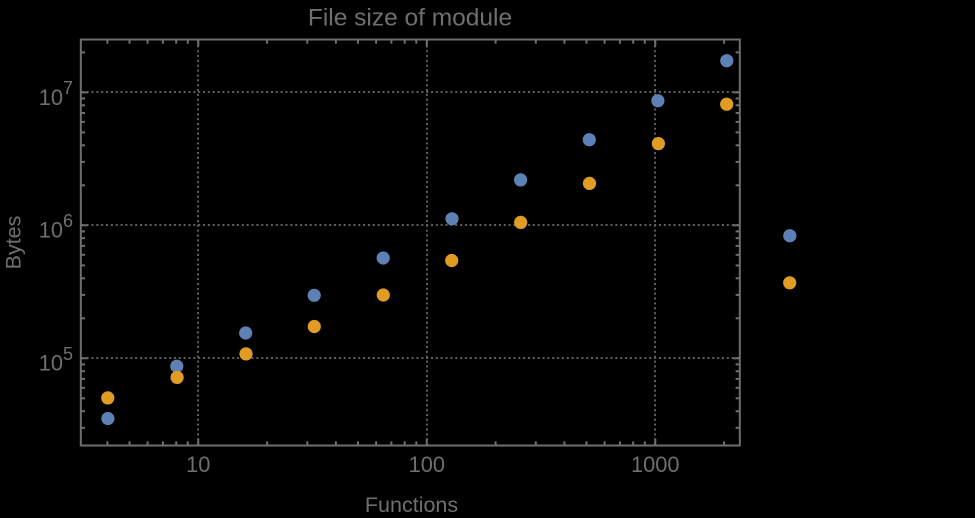 The width and height of the screenshot is (975, 518). I want to click on svg-text: File size of module, so click(410, 17).